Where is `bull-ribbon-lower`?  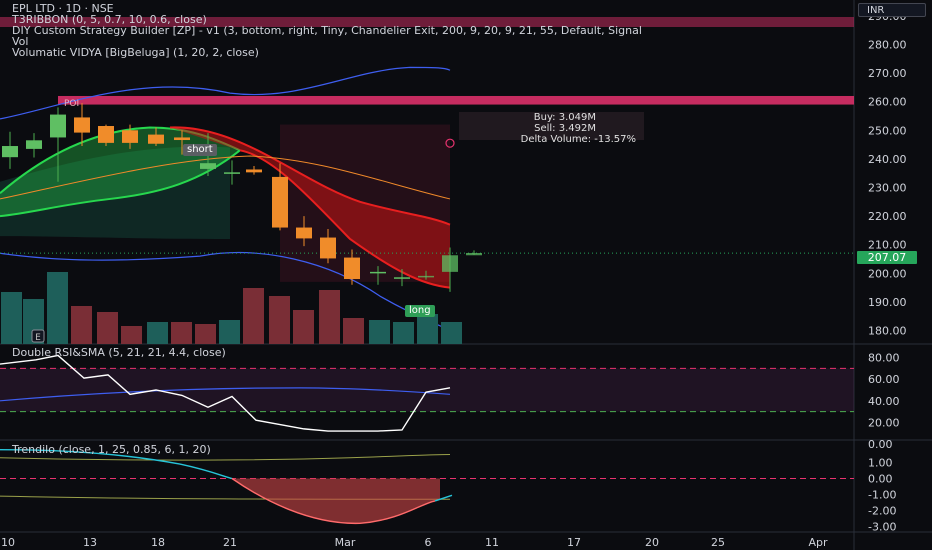
bull-ribbon-lower is located at coordinates (120, 183).